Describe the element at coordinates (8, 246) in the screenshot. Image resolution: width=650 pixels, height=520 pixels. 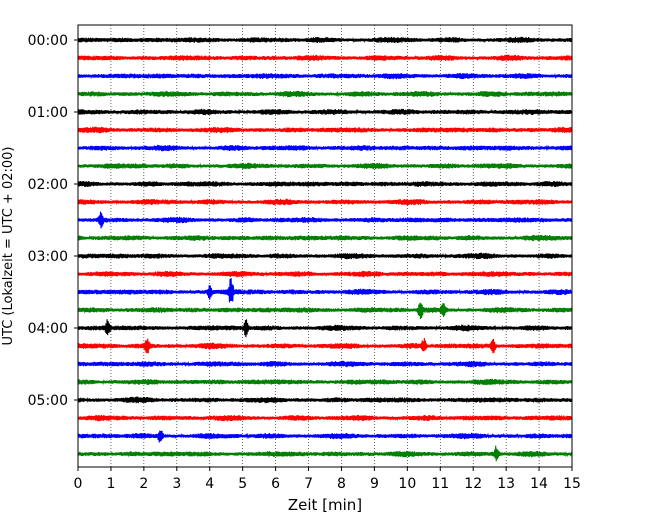
I see `y-axis-label: UTC (Lokalzeit = UTC + 02:00)` at that location.